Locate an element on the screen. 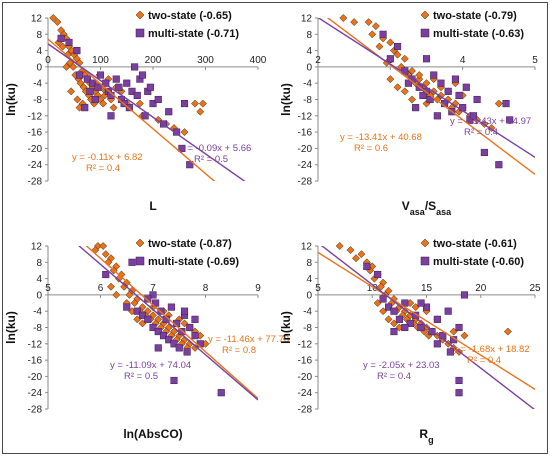  x-tick-label: 15 is located at coordinates (427, 288).